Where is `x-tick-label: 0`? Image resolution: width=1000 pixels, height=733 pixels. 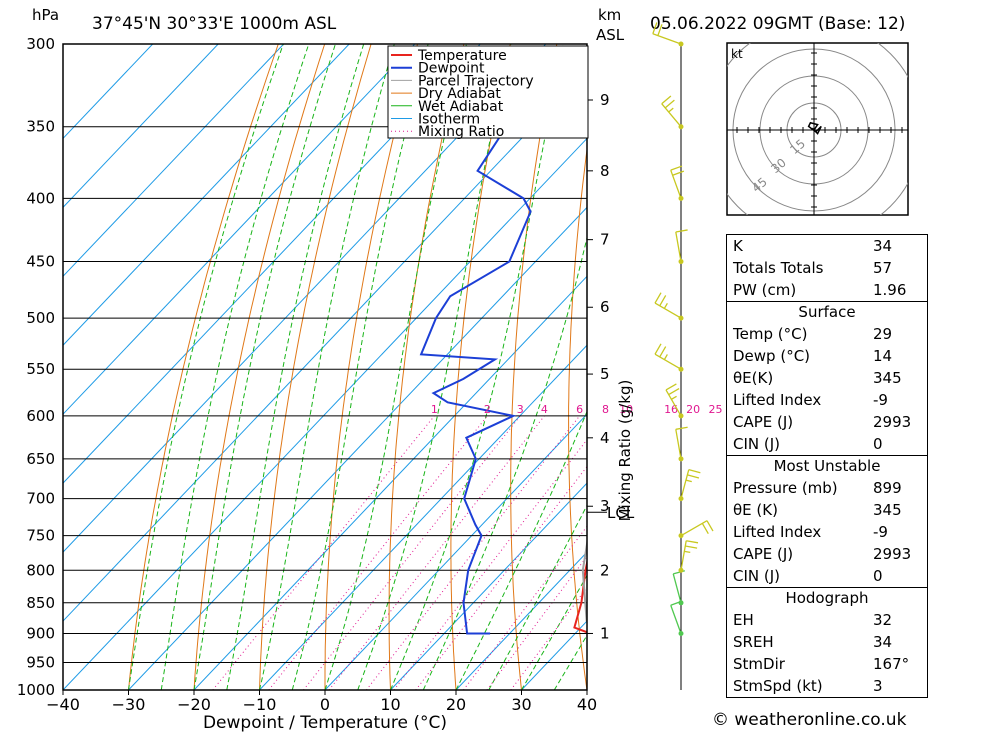 x-tick-label: 0 is located at coordinates (325, 704).